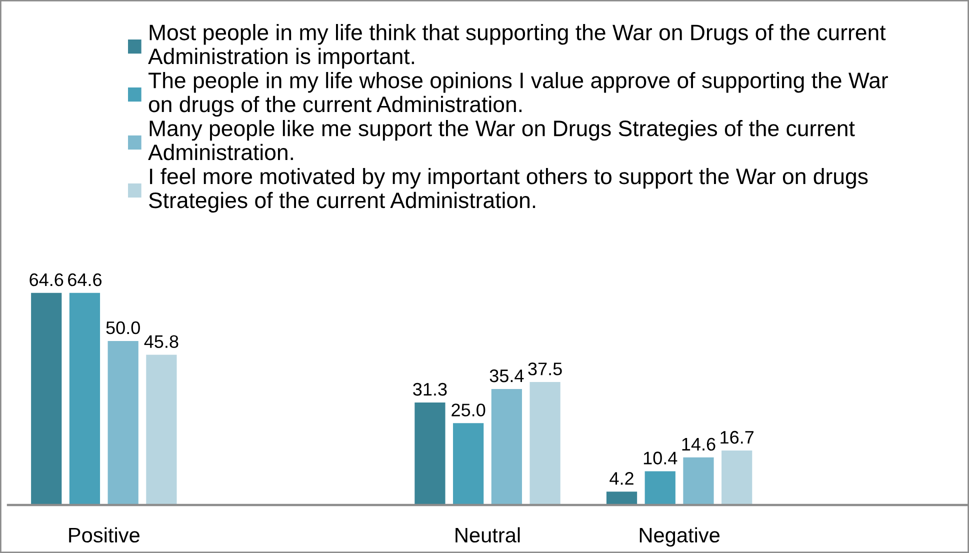 The image size is (969, 553). Describe the element at coordinates (737, 437) in the screenshot. I see `data-label: 16.7` at that location.